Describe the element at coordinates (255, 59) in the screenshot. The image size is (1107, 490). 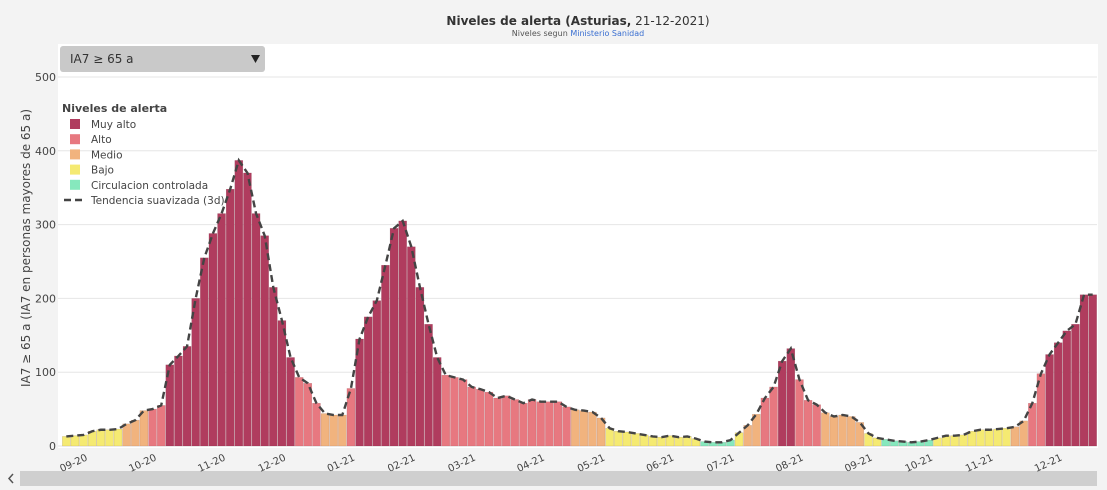
I see `selector-arrow` at that location.